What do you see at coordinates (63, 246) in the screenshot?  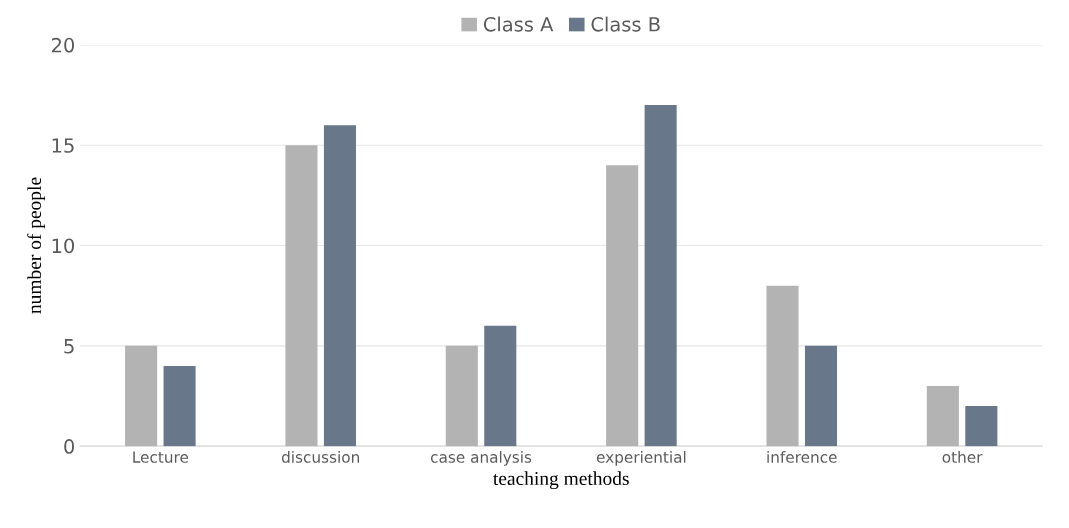 I see `y-tick-label: 10` at bounding box center [63, 246].